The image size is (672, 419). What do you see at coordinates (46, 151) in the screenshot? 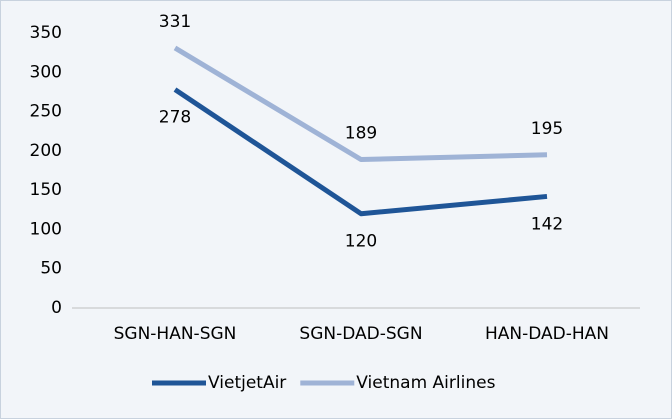
I see `y-tick-label: 200` at bounding box center [46, 151].